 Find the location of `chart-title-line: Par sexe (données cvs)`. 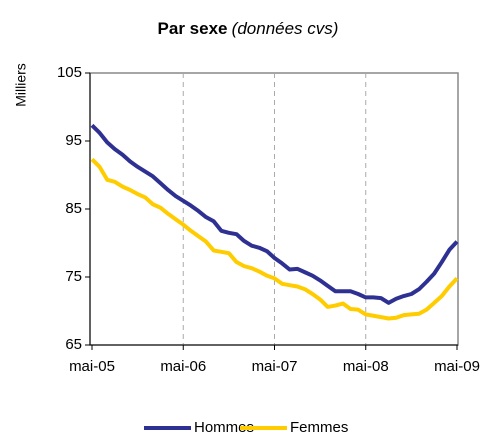

chart-title-line: Par sexe (données cvs) is located at coordinates (248, 28).